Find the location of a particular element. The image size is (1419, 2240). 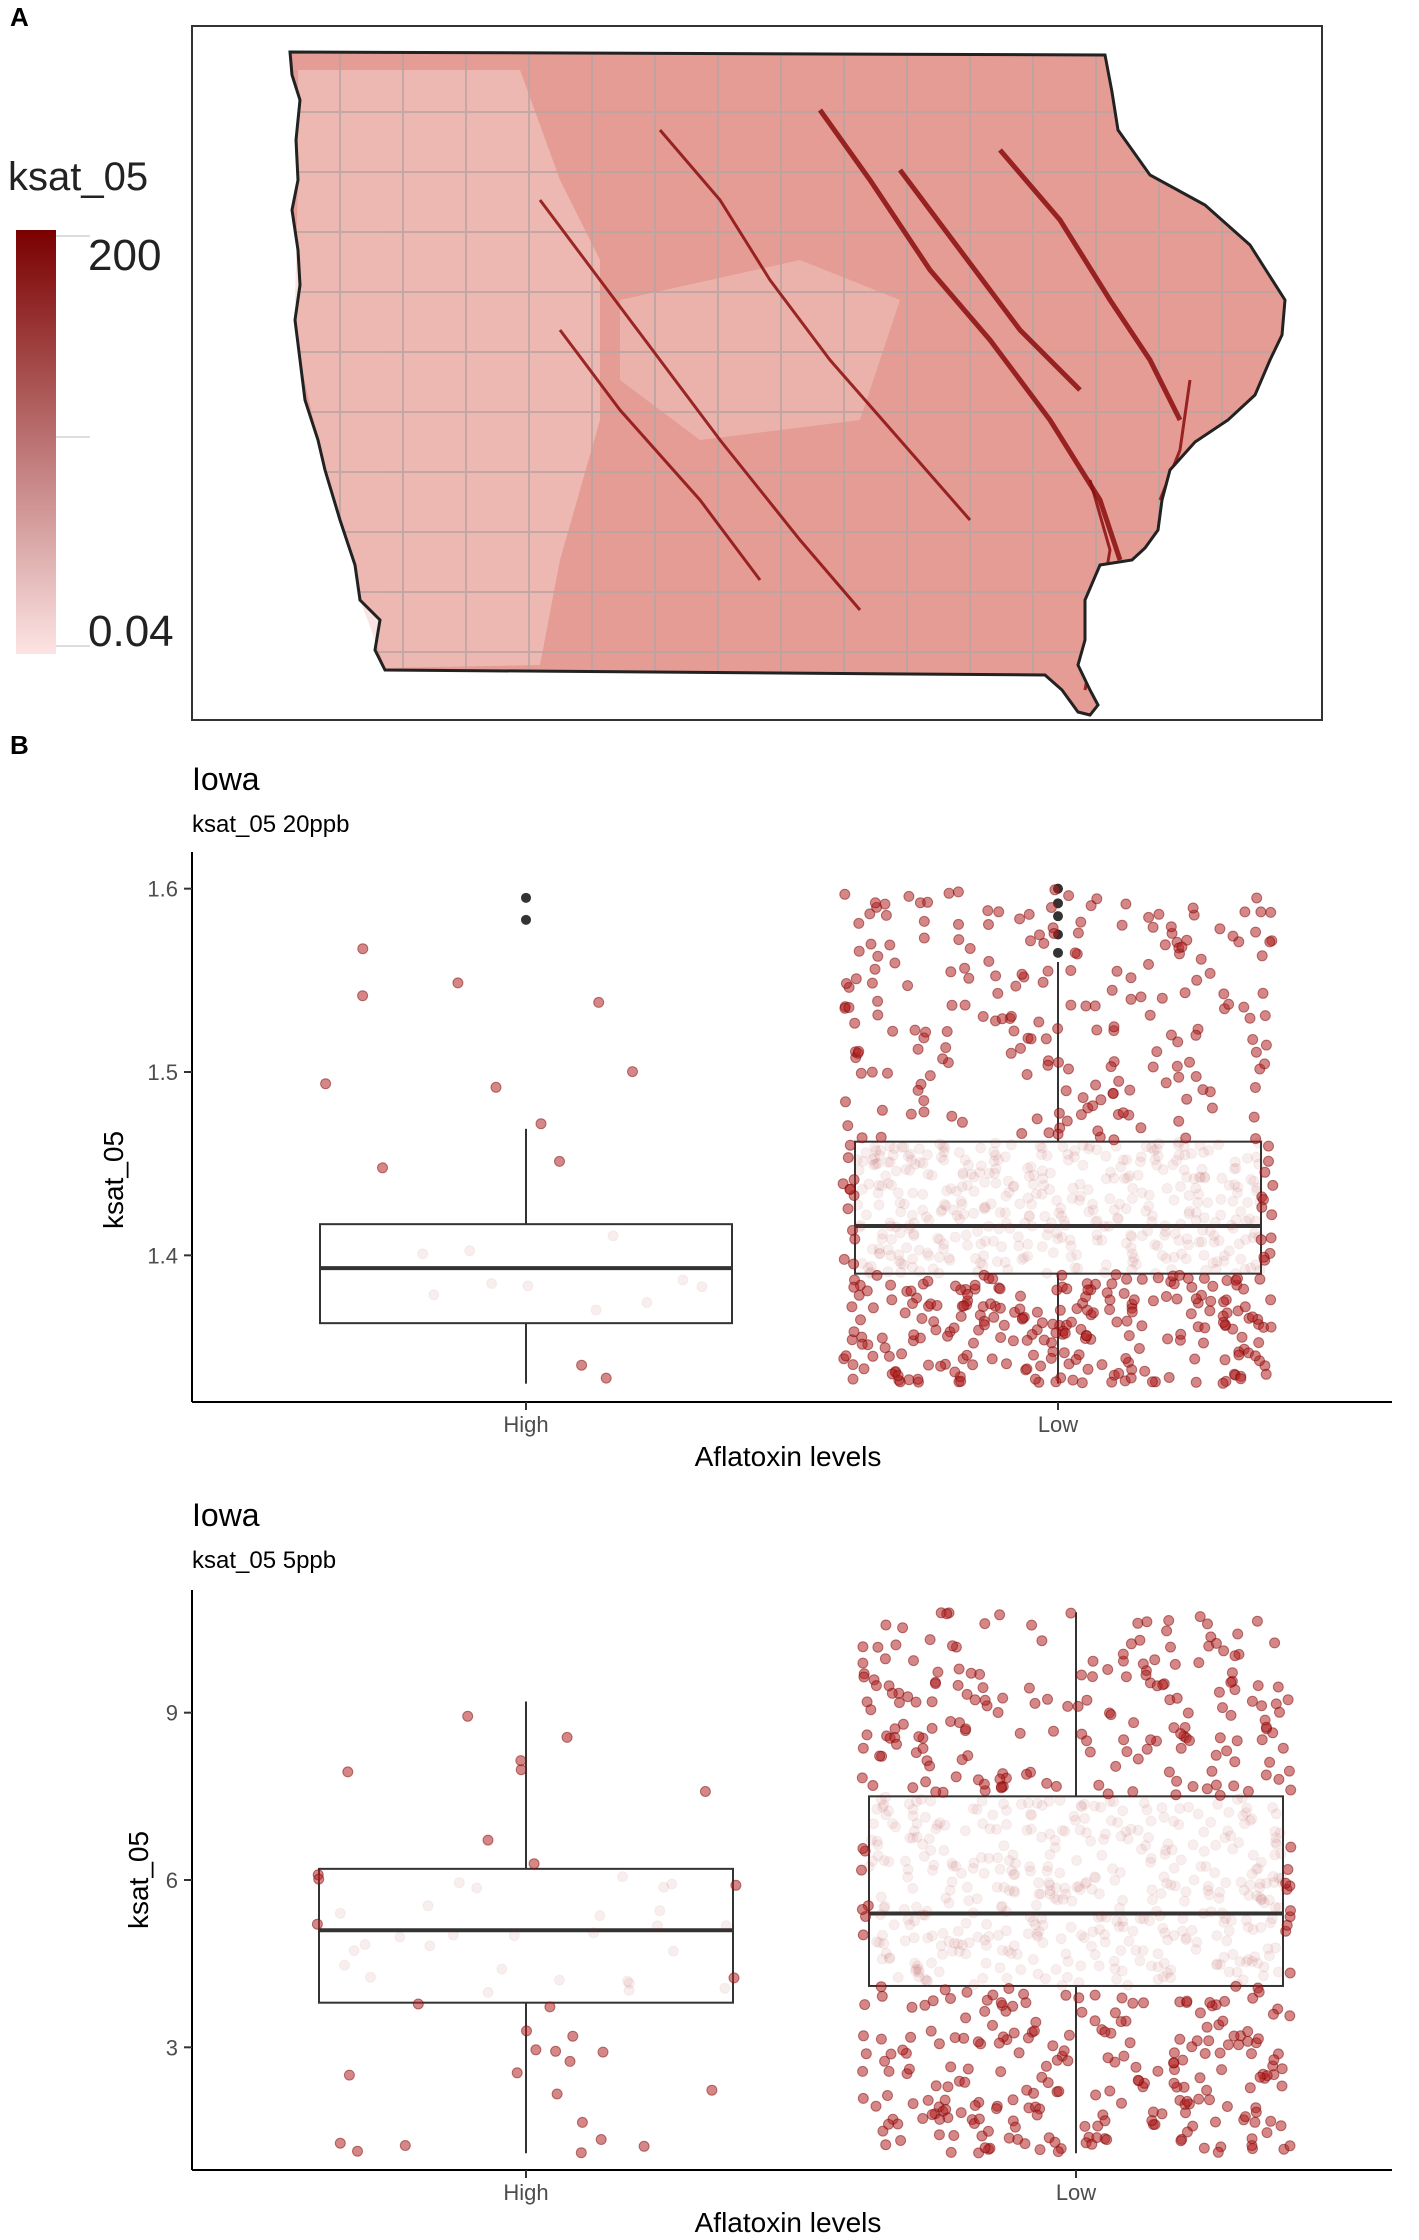

y-tick-label: 9 is located at coordinates (172, 1713).